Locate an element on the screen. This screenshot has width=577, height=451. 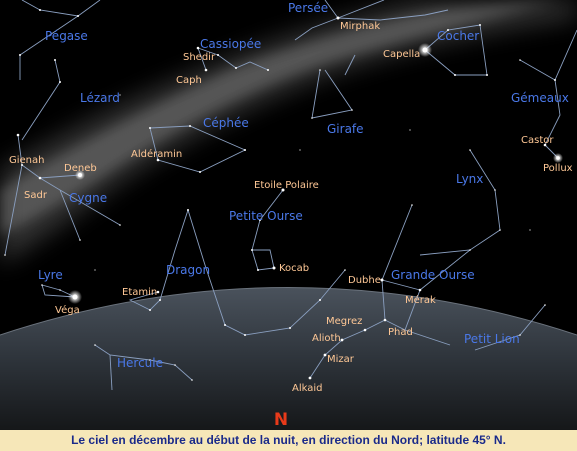
star-deneb is located at coordinates (80, 175).